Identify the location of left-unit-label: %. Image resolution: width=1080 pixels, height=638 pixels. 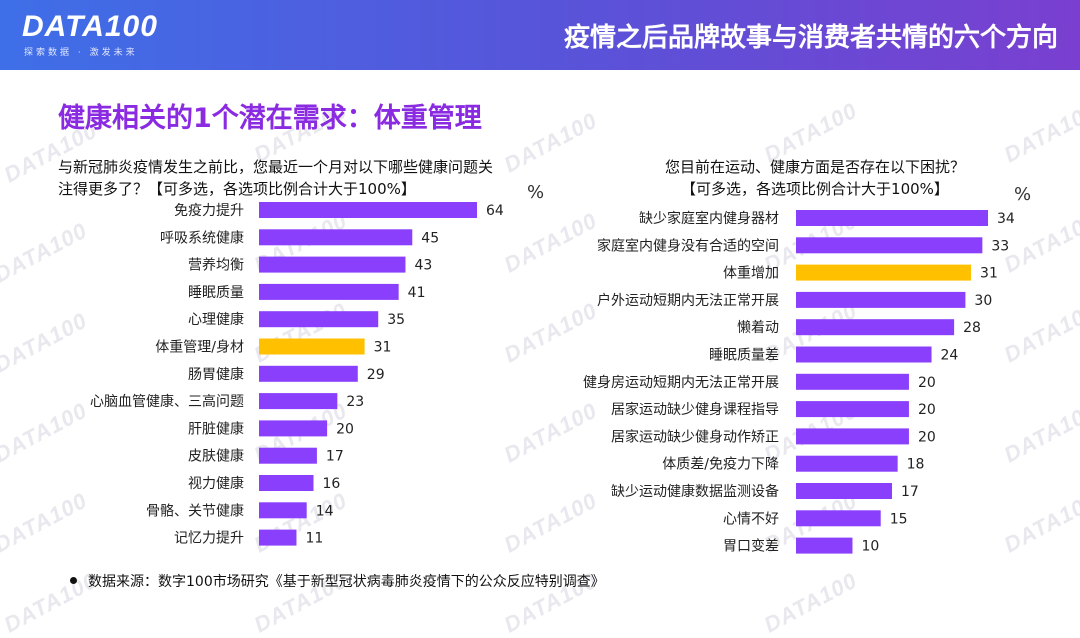
(536, 192).